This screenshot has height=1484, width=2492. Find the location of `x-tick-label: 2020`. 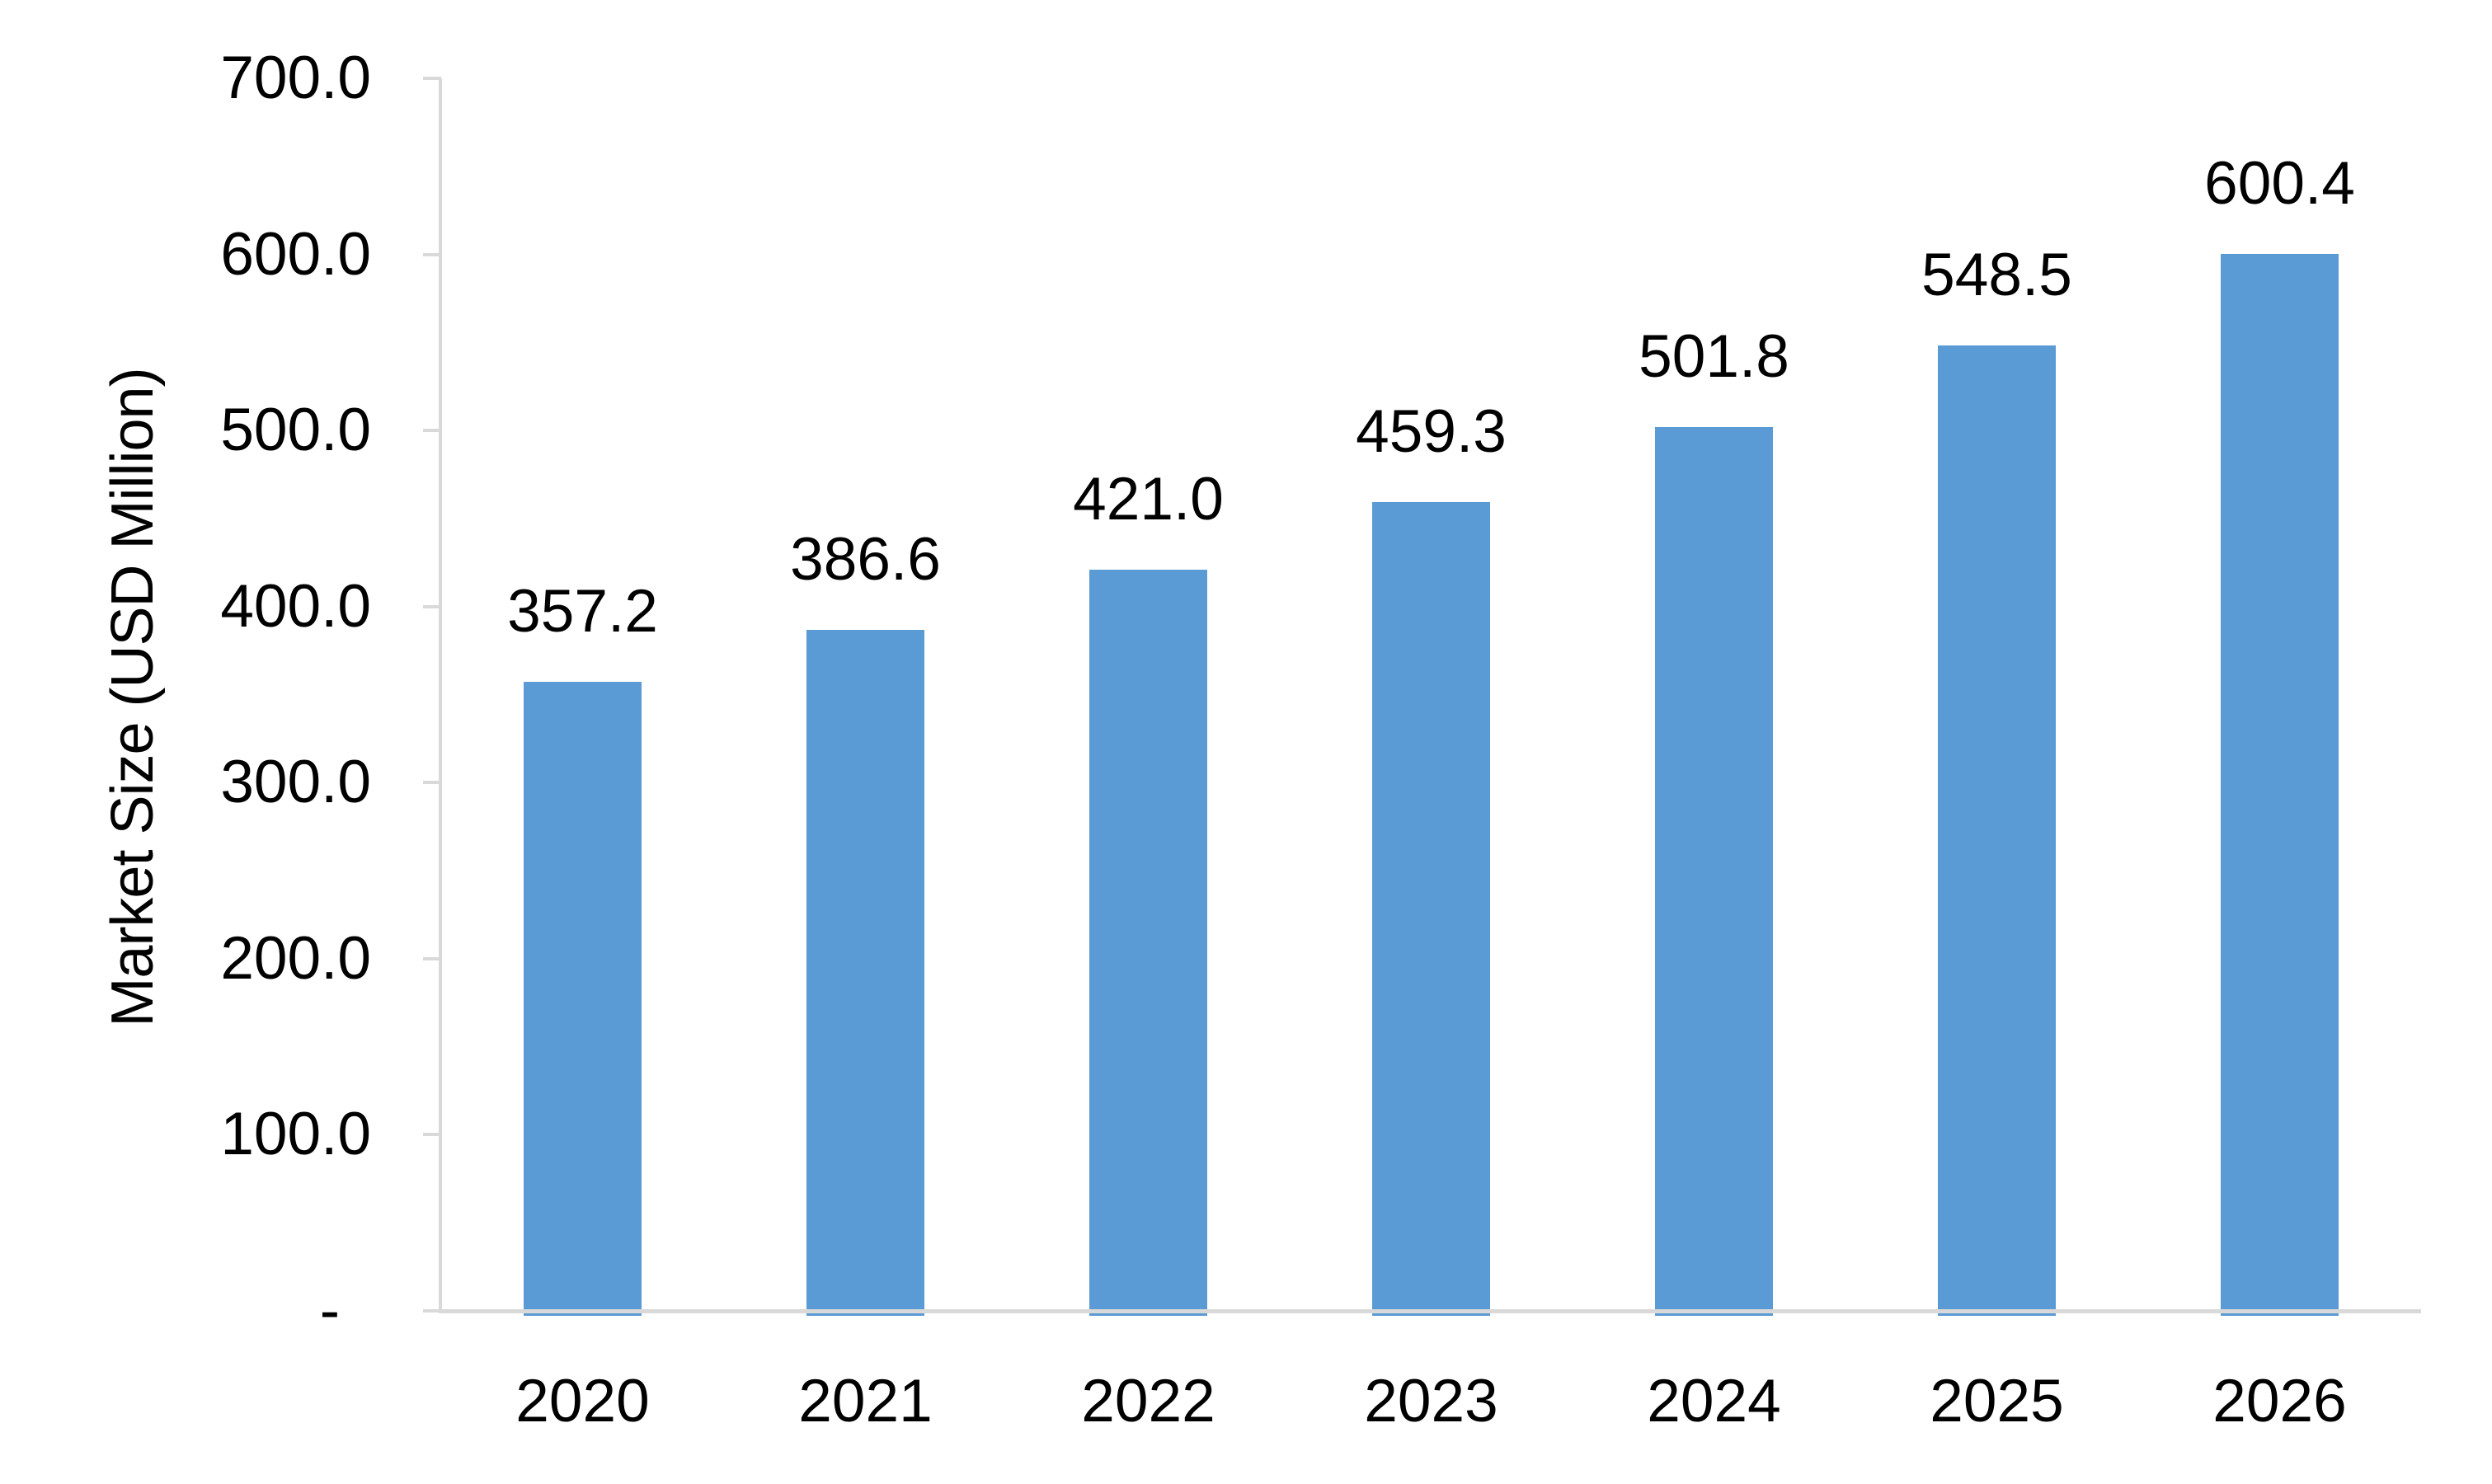

x-tick-label: 2020 is located at coordinates (582, 1401).